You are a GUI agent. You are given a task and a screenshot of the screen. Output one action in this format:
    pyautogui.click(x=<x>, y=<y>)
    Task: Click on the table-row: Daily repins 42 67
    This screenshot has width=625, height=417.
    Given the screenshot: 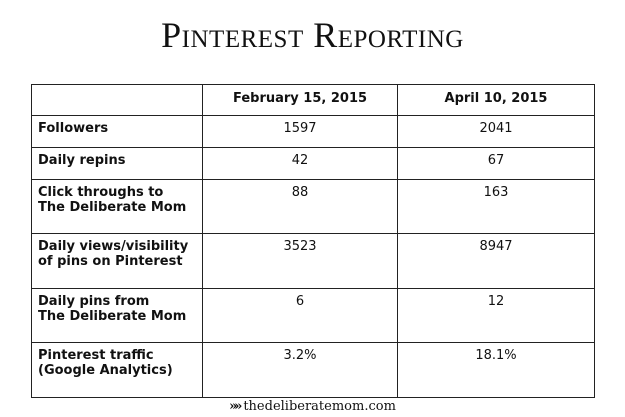 What is the action you would take?
    pyautogui.click(x=313, y=163)
    